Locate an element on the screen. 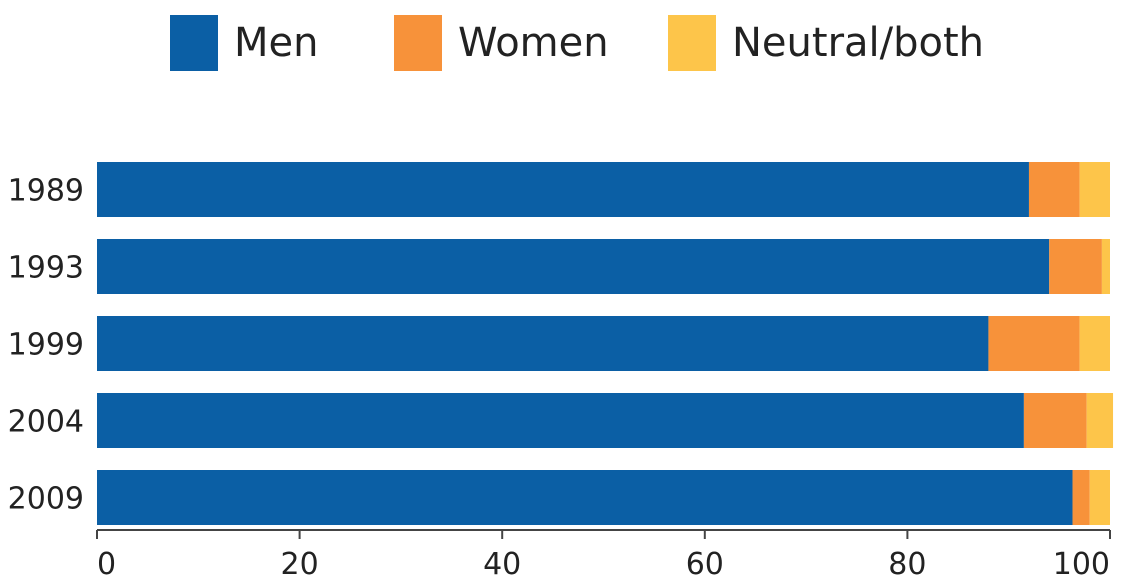 The width and height of the screenshot is (1141, 582). bar-1989-neutral-both is located at coordinates (1094, 189).